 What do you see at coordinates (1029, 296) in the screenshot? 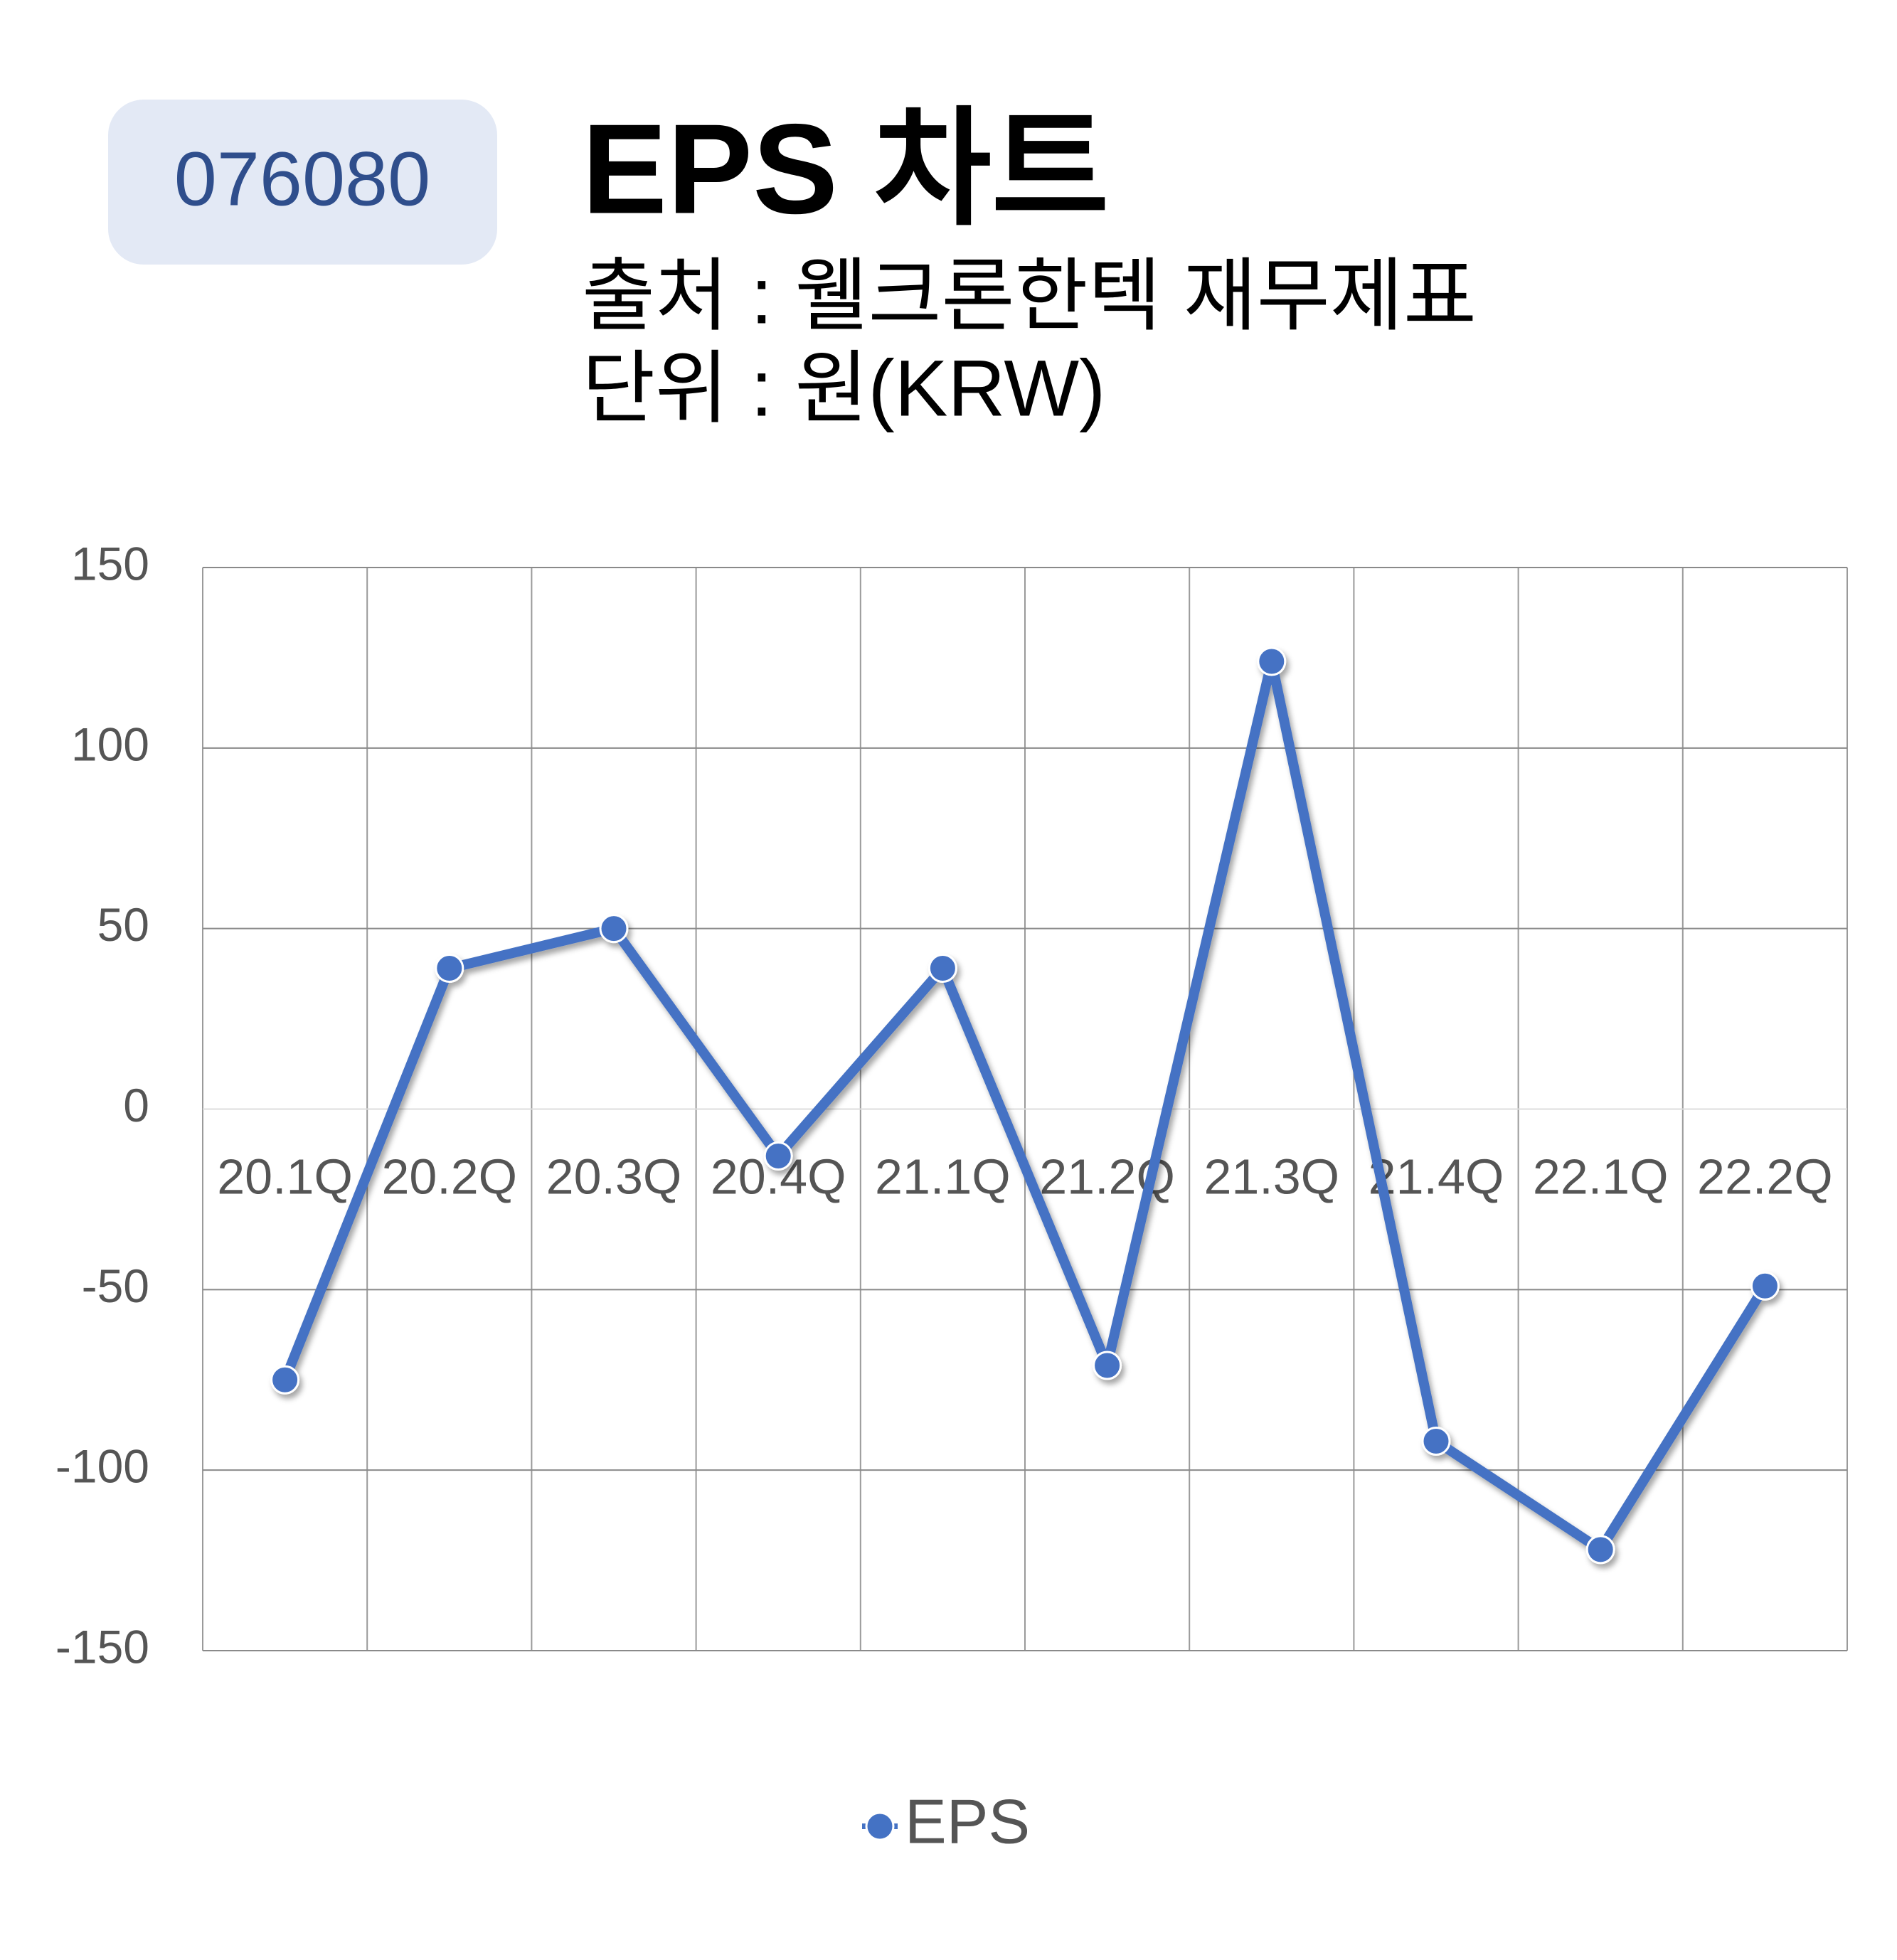
I see `subtitle: 출처 : 웰크론한텍 재무제표` at bounding box center [1029, 296].